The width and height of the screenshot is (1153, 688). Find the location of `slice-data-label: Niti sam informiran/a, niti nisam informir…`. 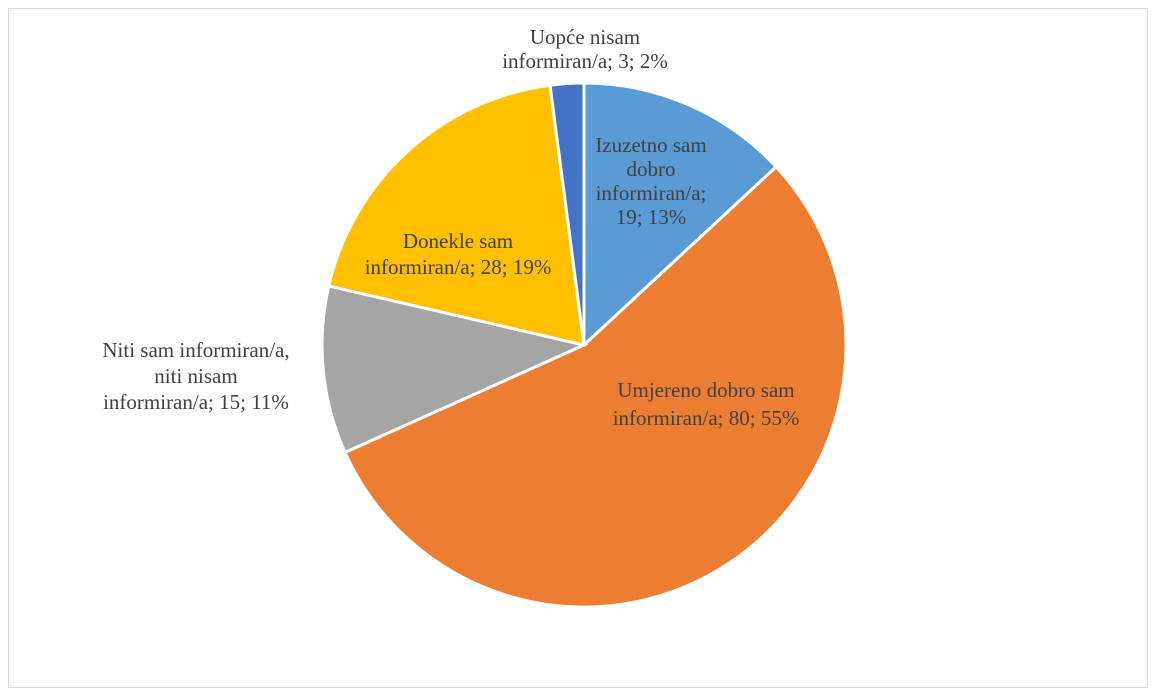

slice-data-label: Niti sam informiran/a, niti nisam informir… is located at coordinates (195, 376).